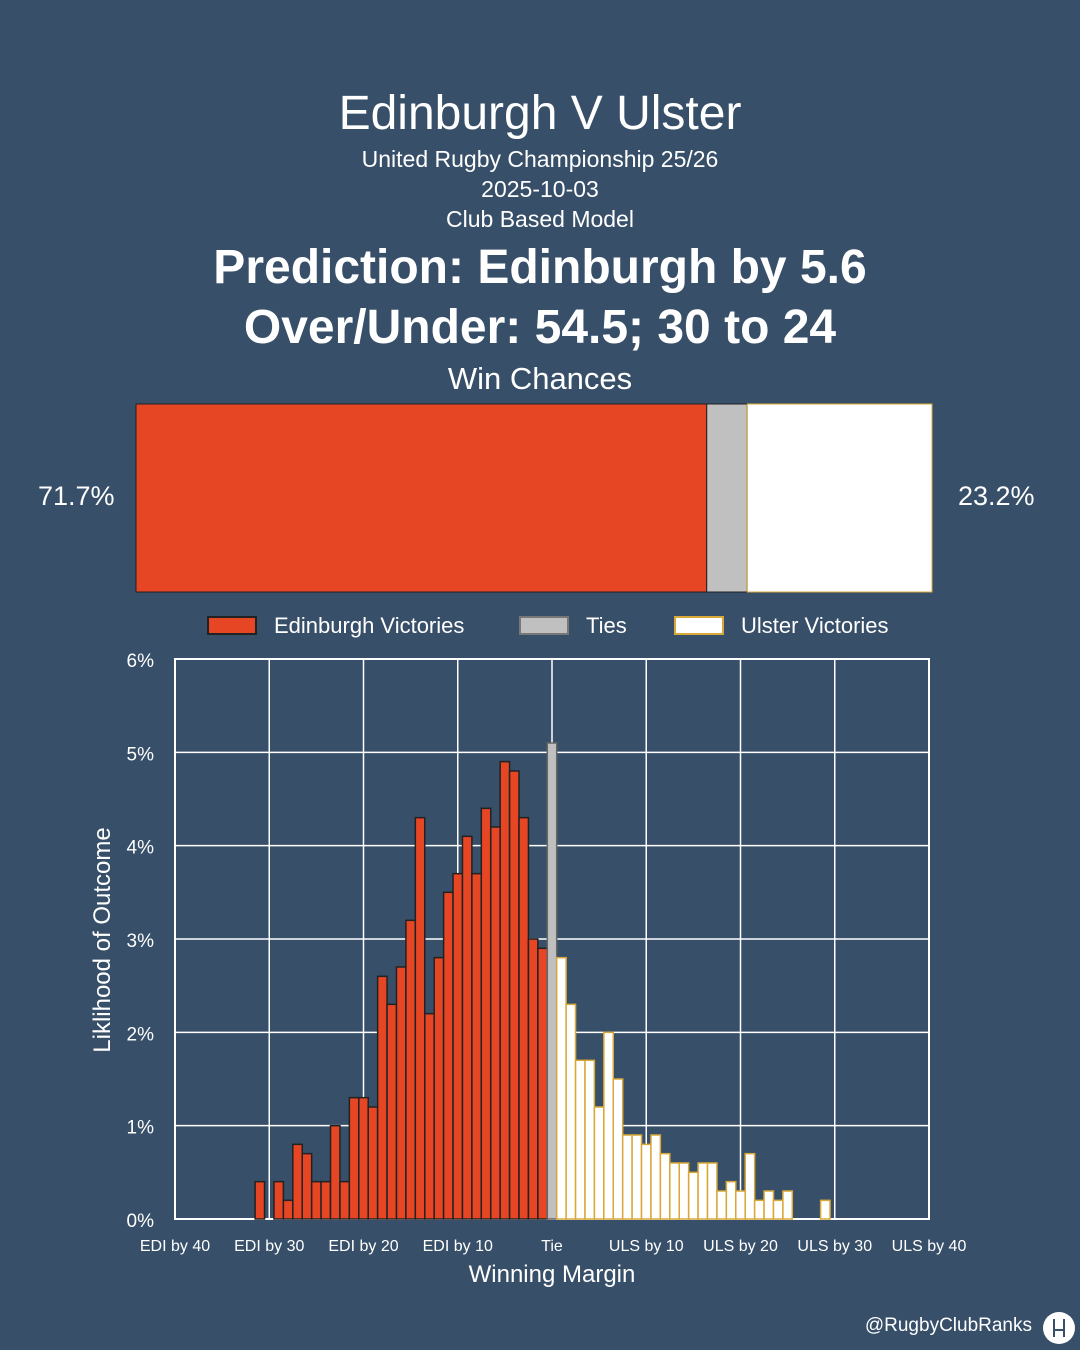 The height and width of the screenshot is (1350, 1080). What do you see at coordinates (561, 1088) in the screenshot?
I see `bar-series2-m1` at bounding box center [561, 1088].